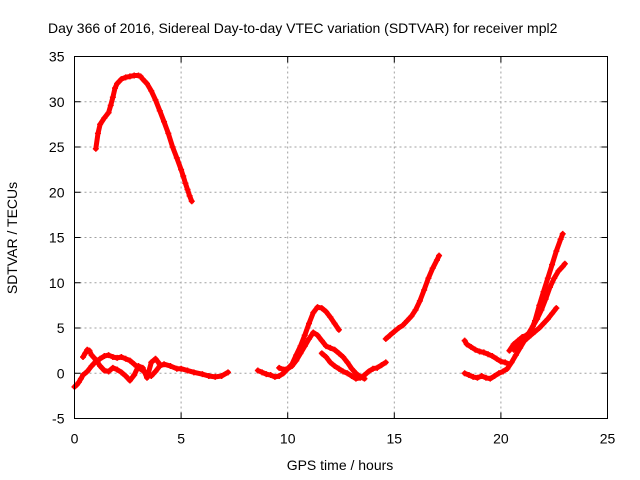  Describe the element at coordinates (57, 102) in the screenshot. I see `y-tick-label: 30` at that location.